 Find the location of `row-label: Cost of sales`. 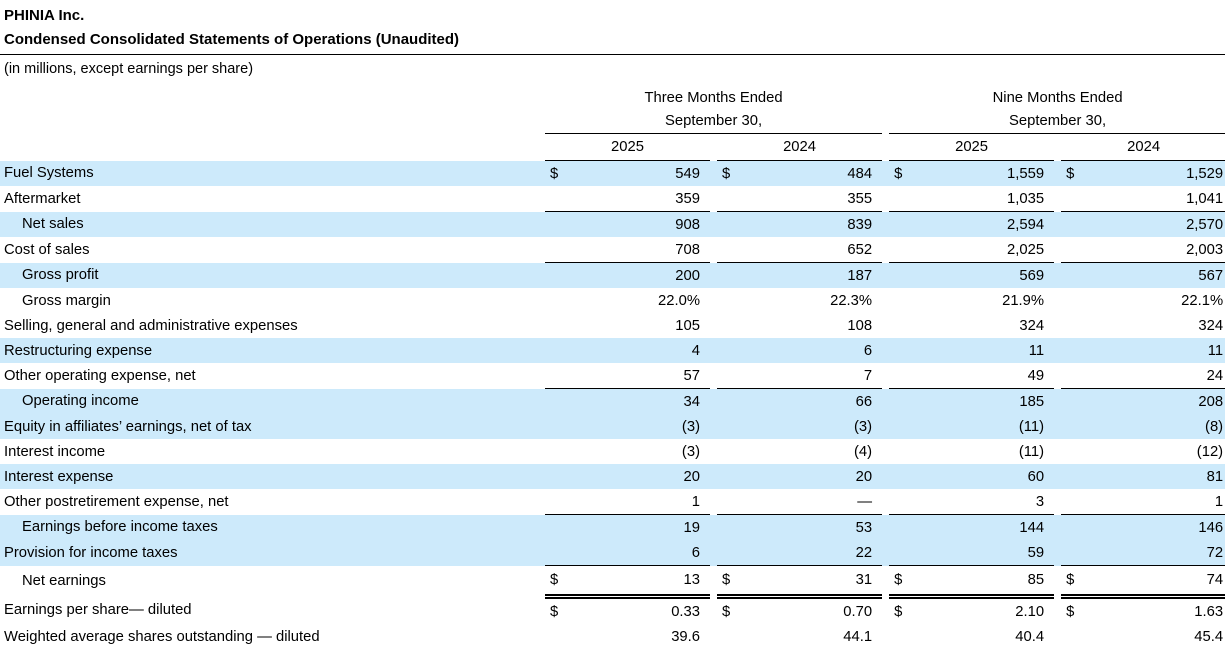

row-label: Cost of sales is located at coordinates (272, 250).